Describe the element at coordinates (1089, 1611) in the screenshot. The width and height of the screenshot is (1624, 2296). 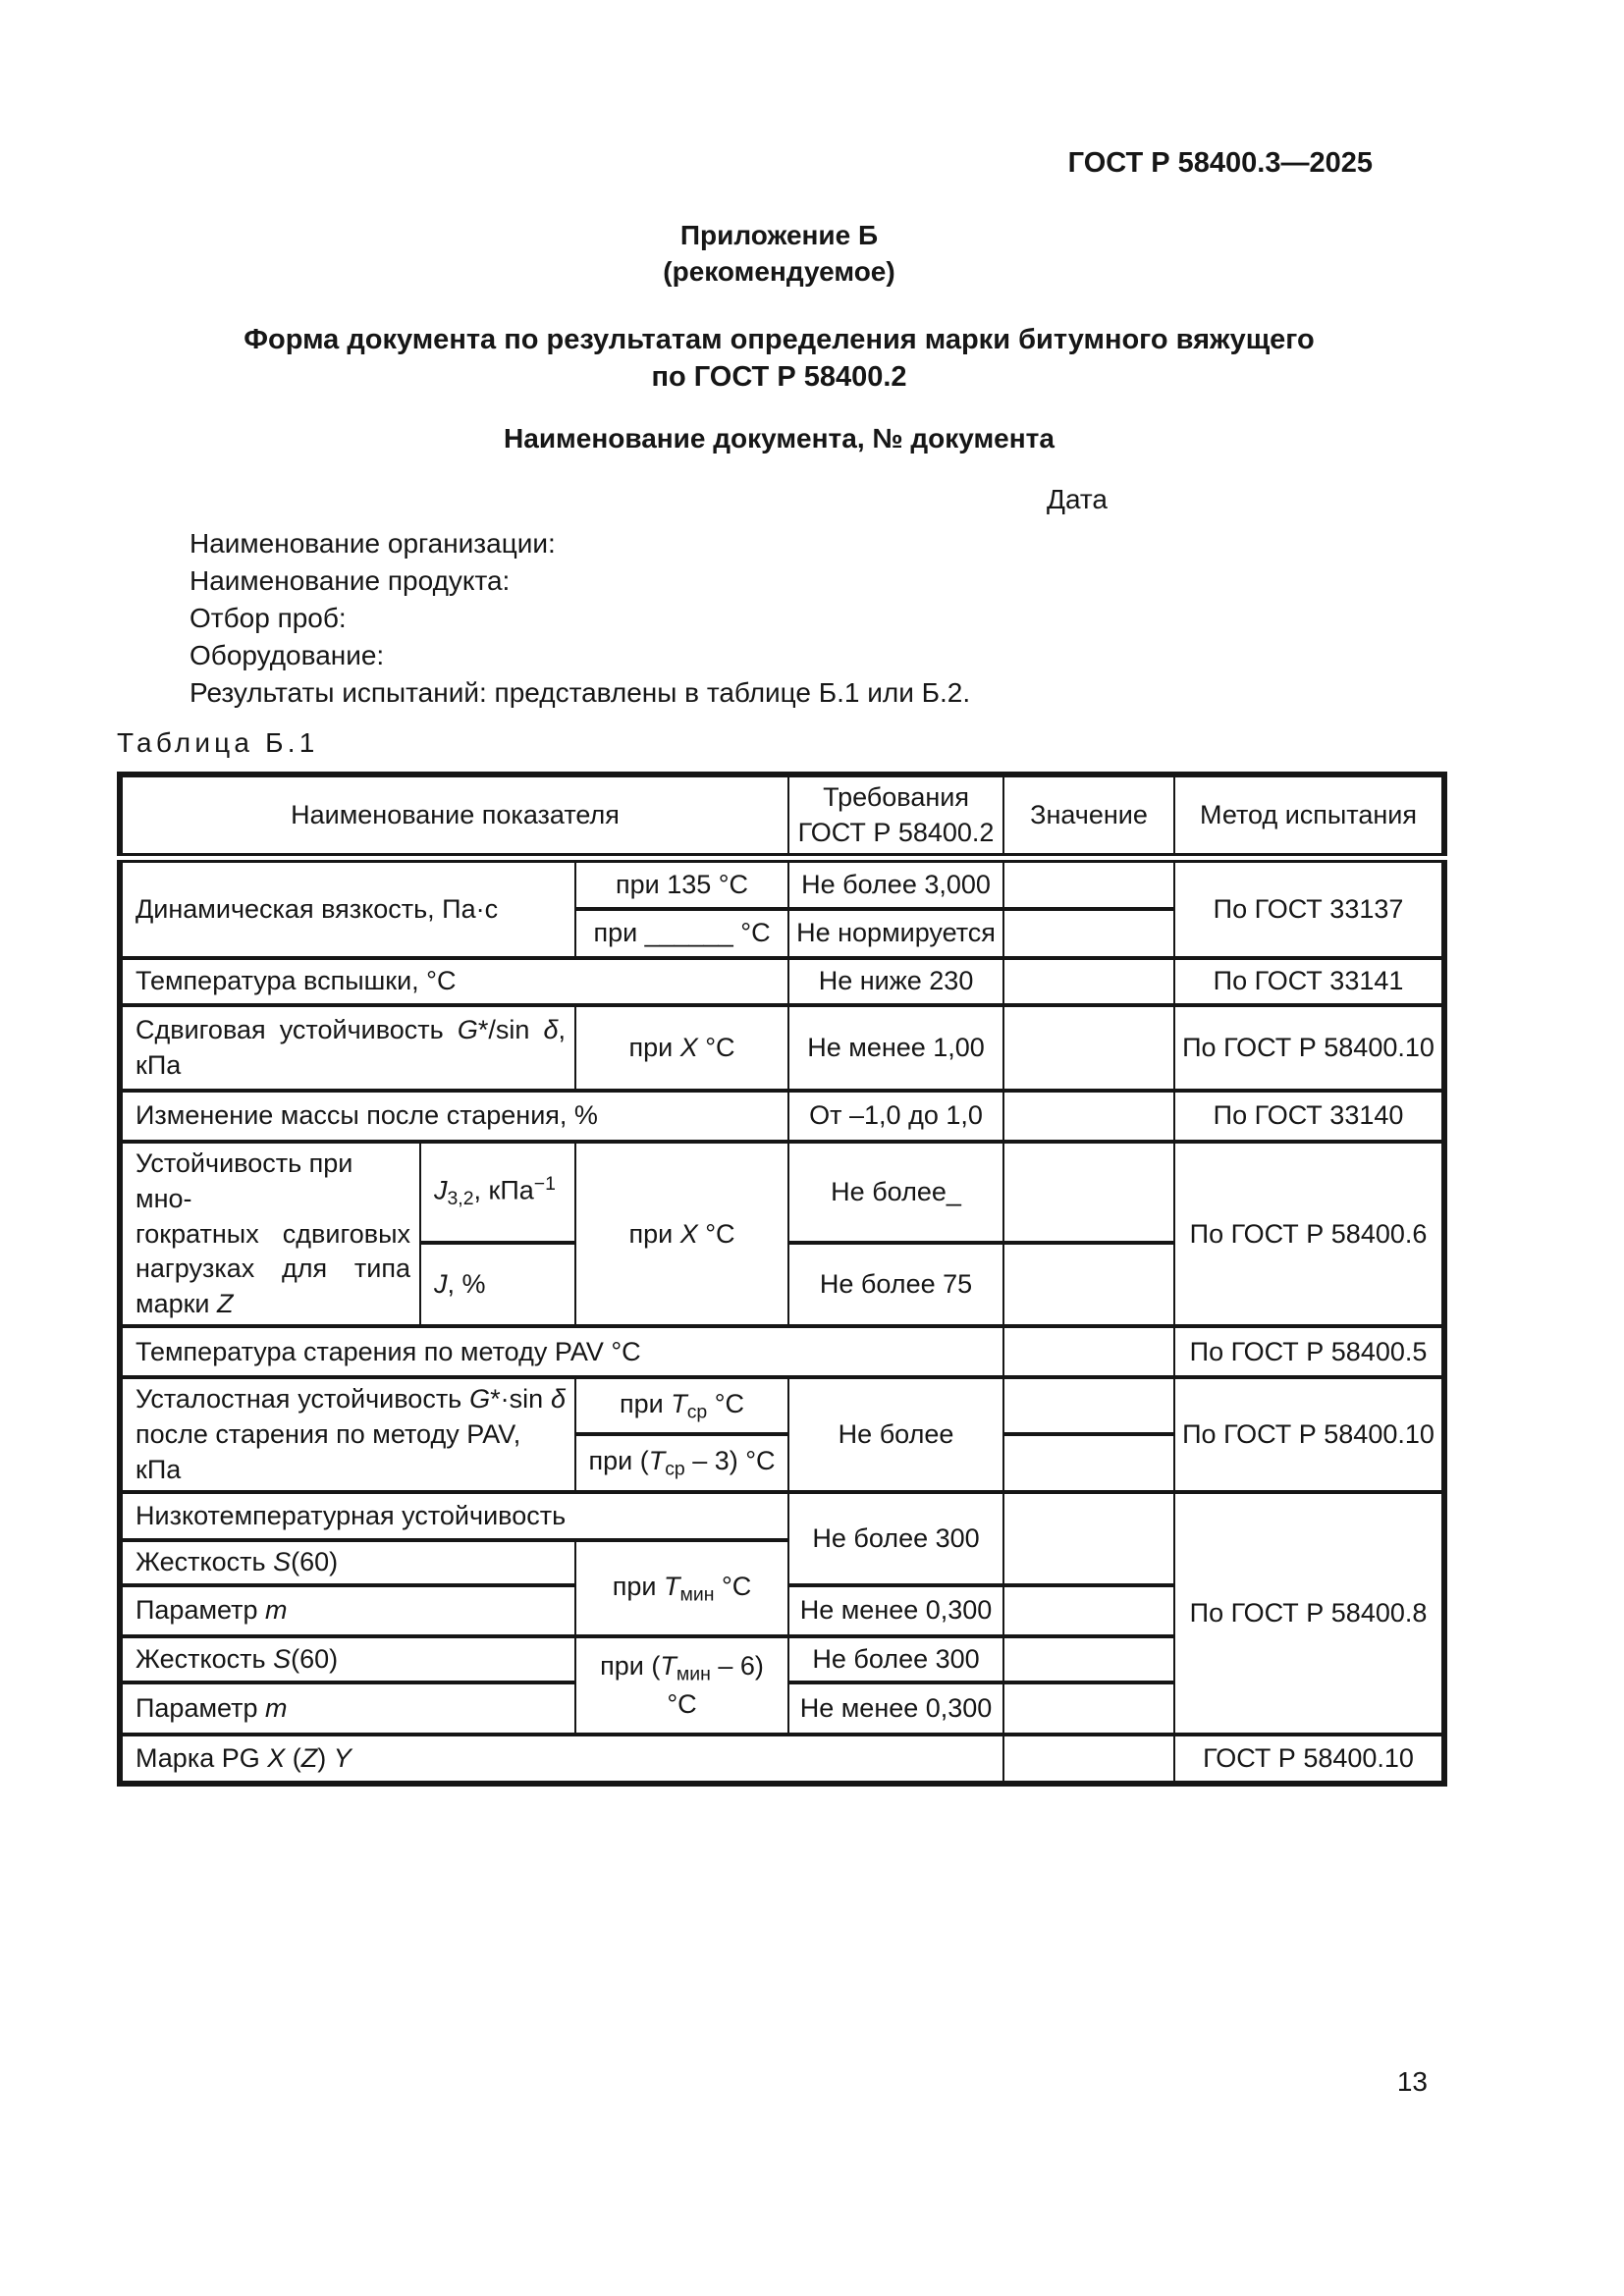
I see `cell-r10-value` at that location.